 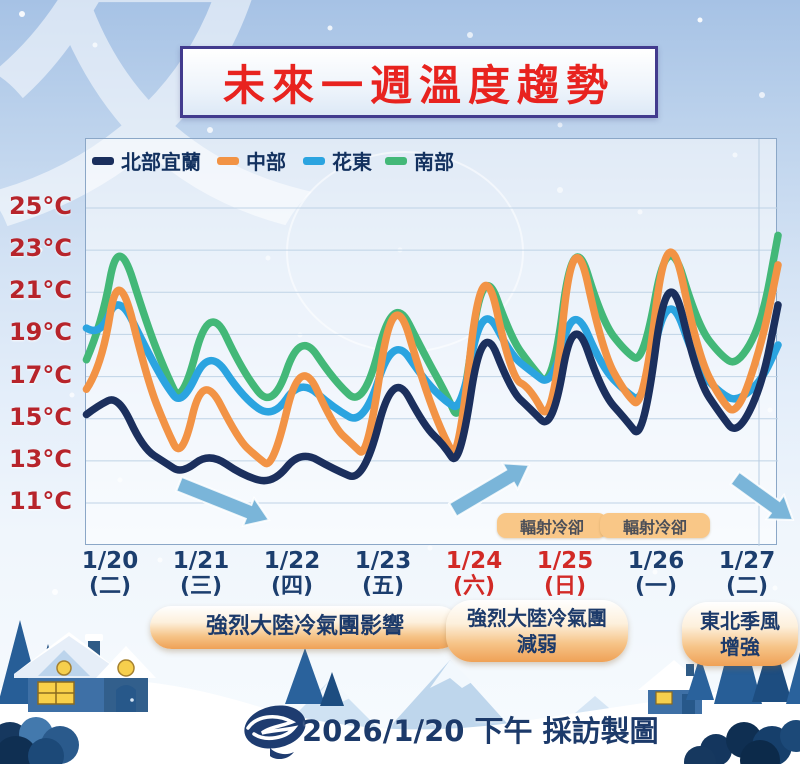 I want to click on x-label-1: 1/21 (三), so click(x=201, y=574).